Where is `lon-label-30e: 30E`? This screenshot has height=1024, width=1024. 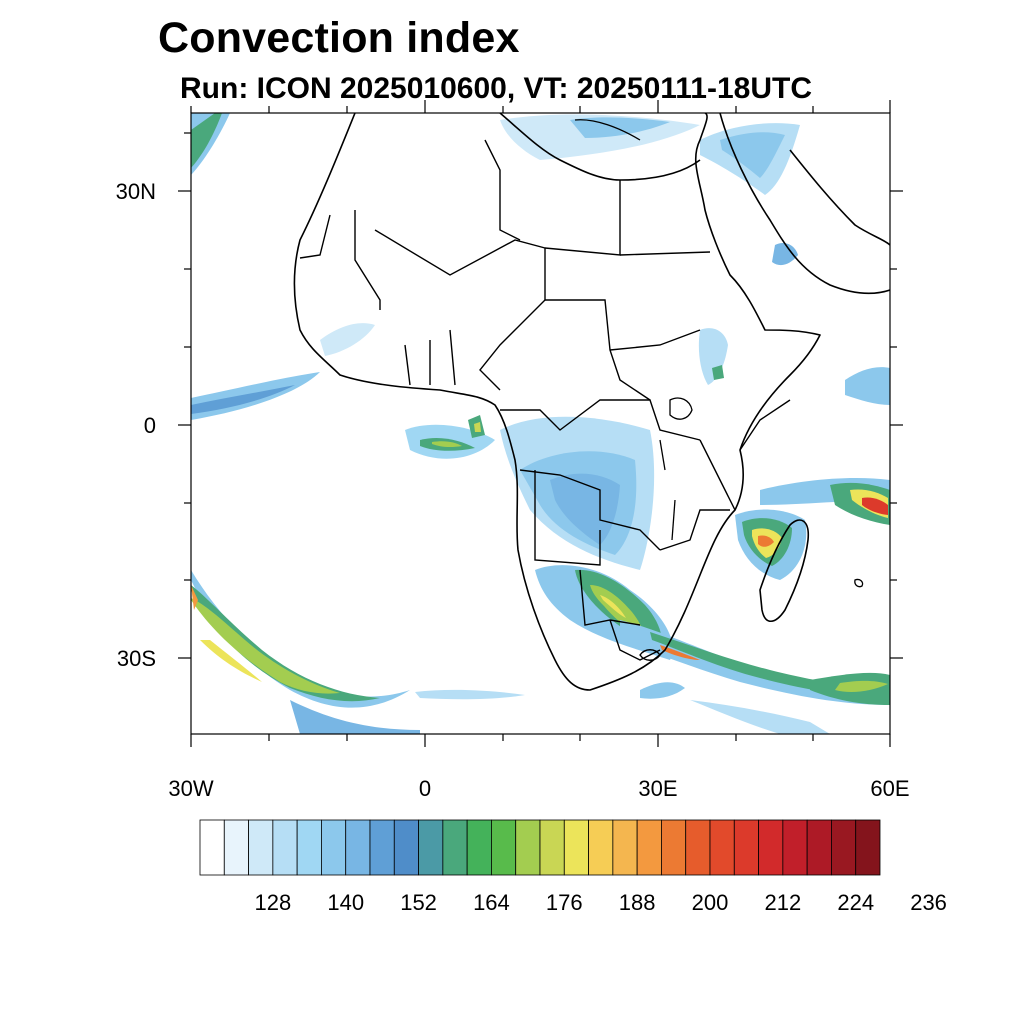 lon-label-30e: 30E is located at coordinates (658, 788).